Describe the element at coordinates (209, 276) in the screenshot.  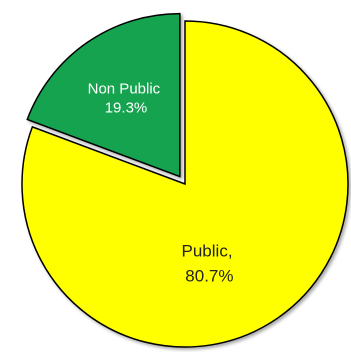
I see `pie-label-public-value: 80.7%` at that location.